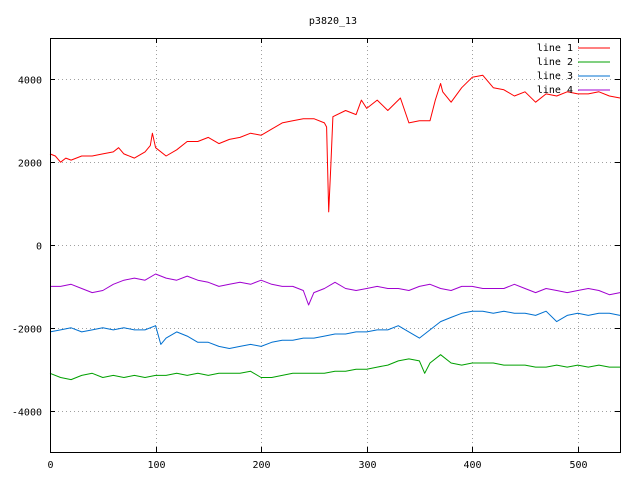 The width and height of the screenshot is (640, 480). Describe the element at coordinates (50, 465) in the screenshot. I see `x-tick-label: 0` at that location.